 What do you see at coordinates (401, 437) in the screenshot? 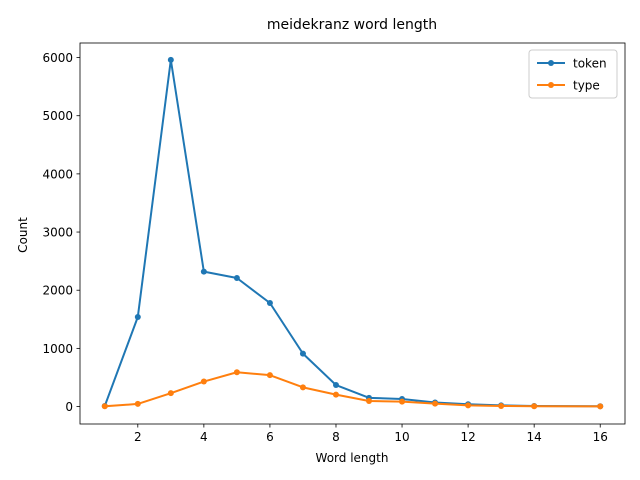
I see `x-tick-label: 10` at bounding box center [401, 437].